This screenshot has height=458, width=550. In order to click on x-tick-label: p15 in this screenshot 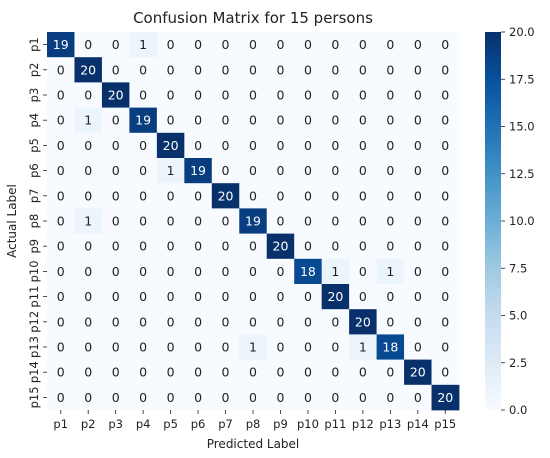, I will do `click(445, 424)`.